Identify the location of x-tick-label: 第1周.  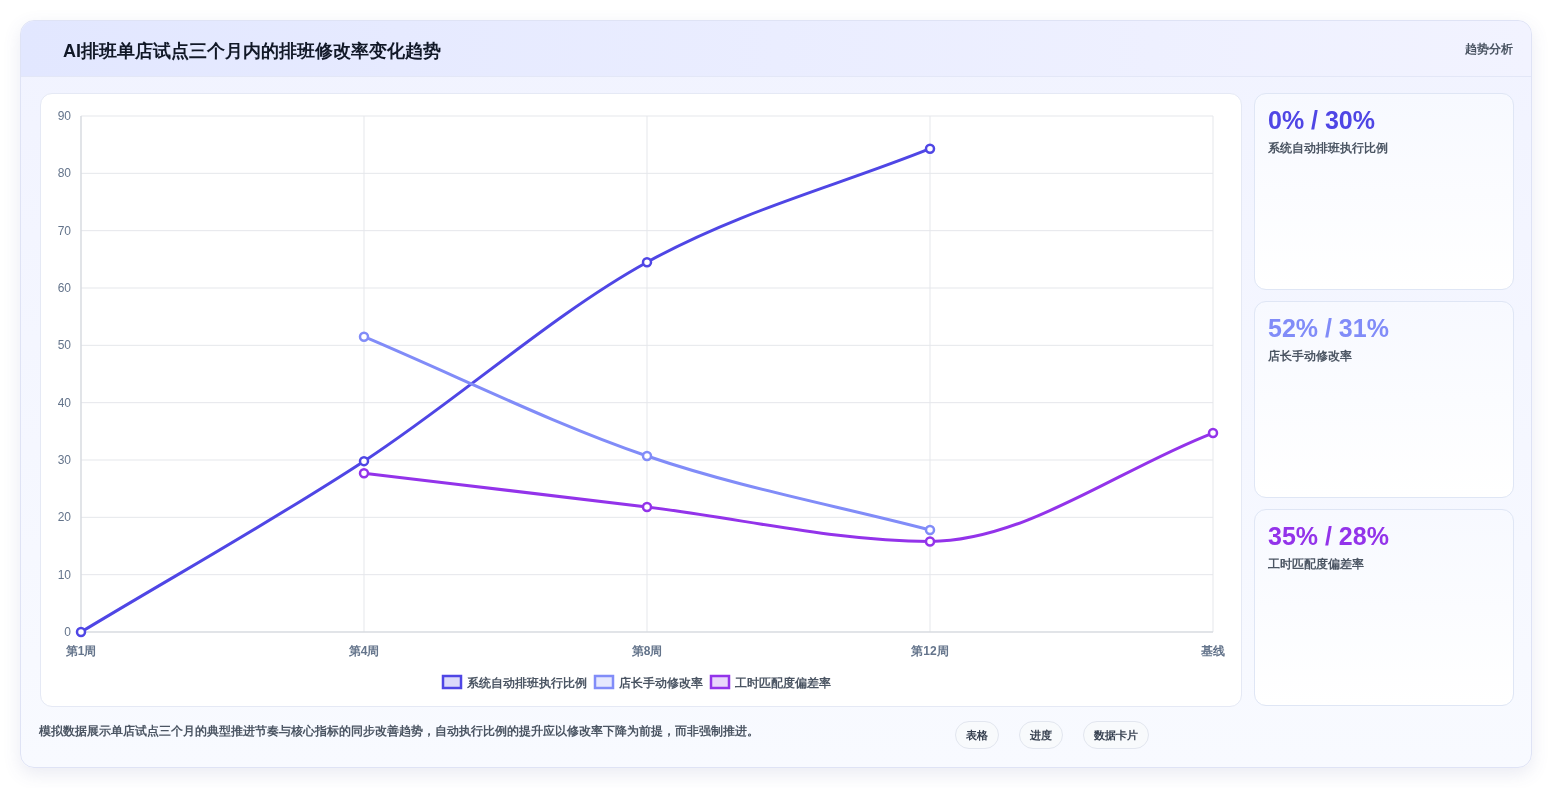
(80, 651).